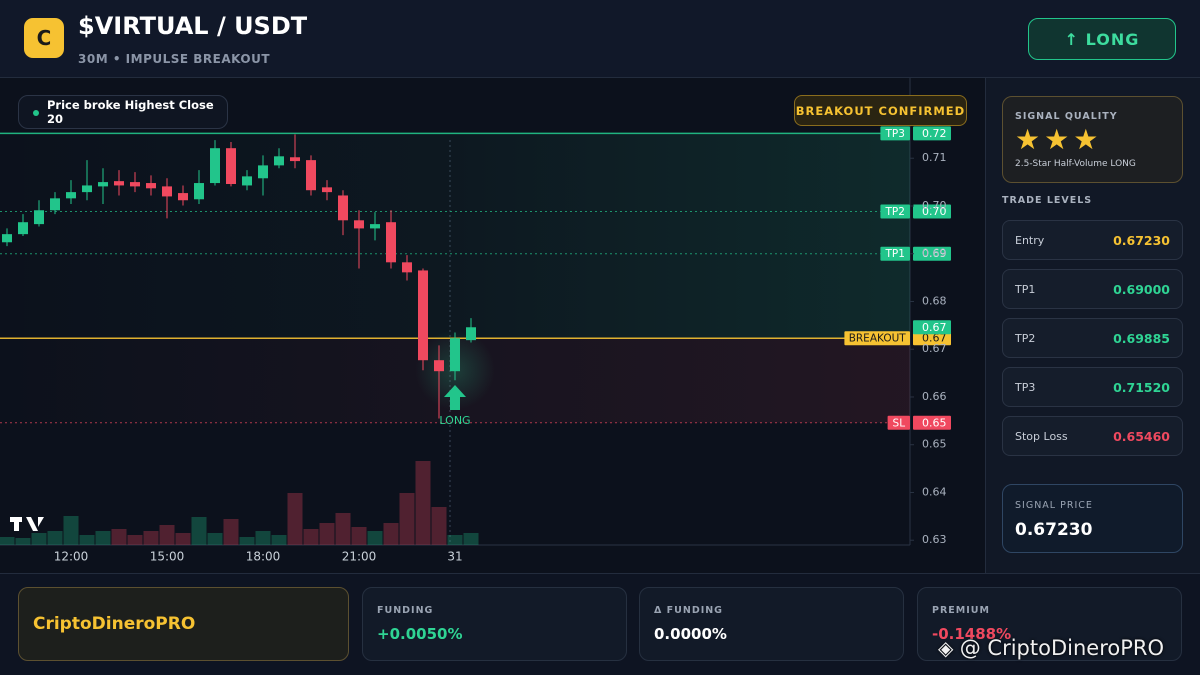  Describe the element at coordinates (1141, 436) in the screenshot. I see `level-value: 0.65460` at that location.